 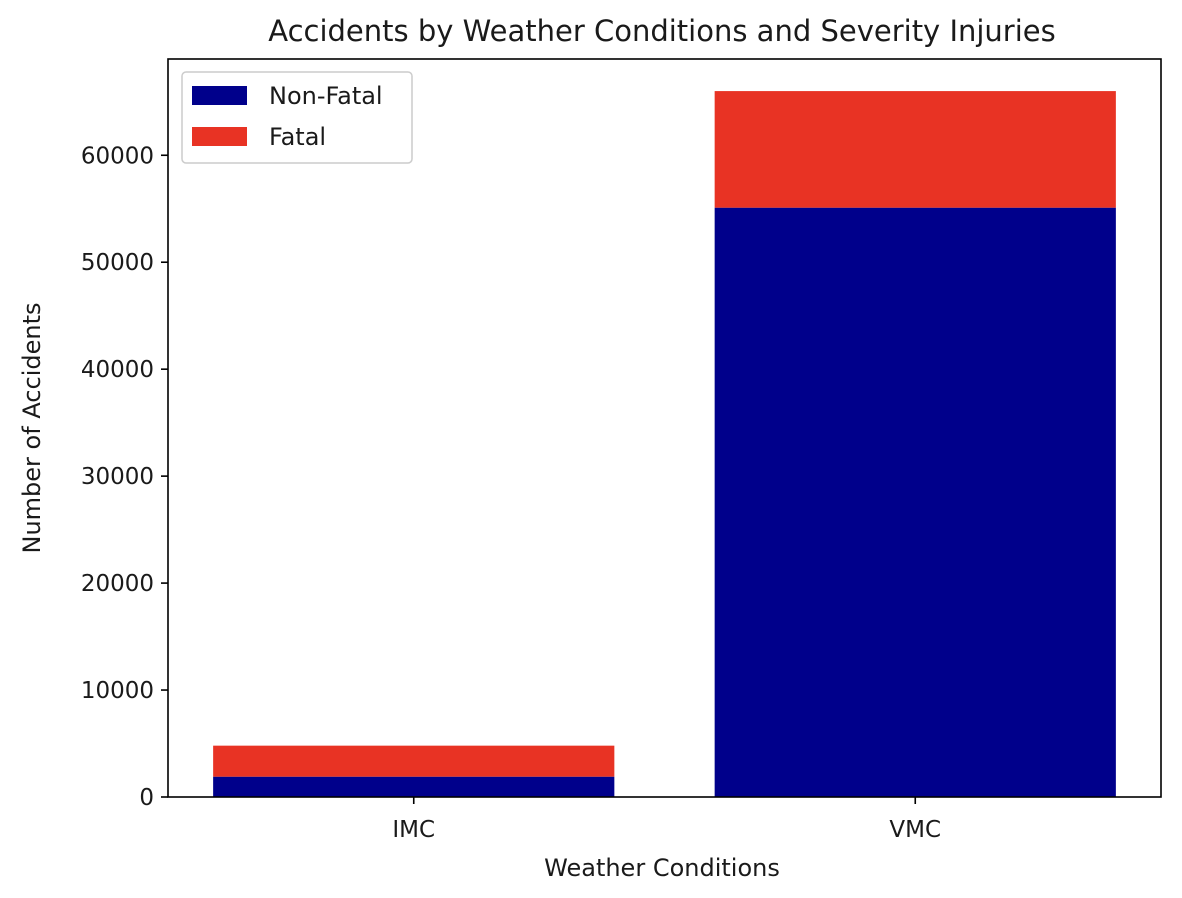 I want to click on legend: Non-Fatal Fatal, so click(x=297, y=117).